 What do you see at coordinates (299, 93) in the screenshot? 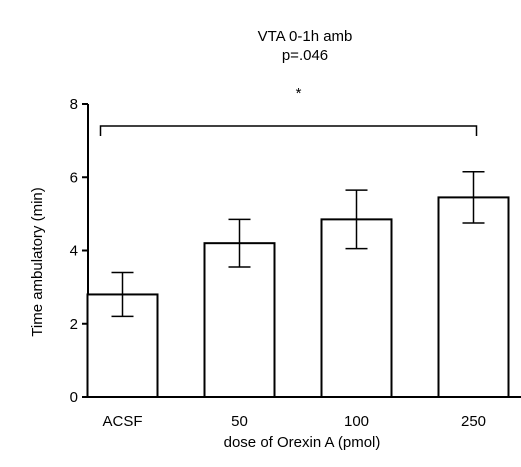
I see `significance-marker: *` at bounding box center [299, 93].